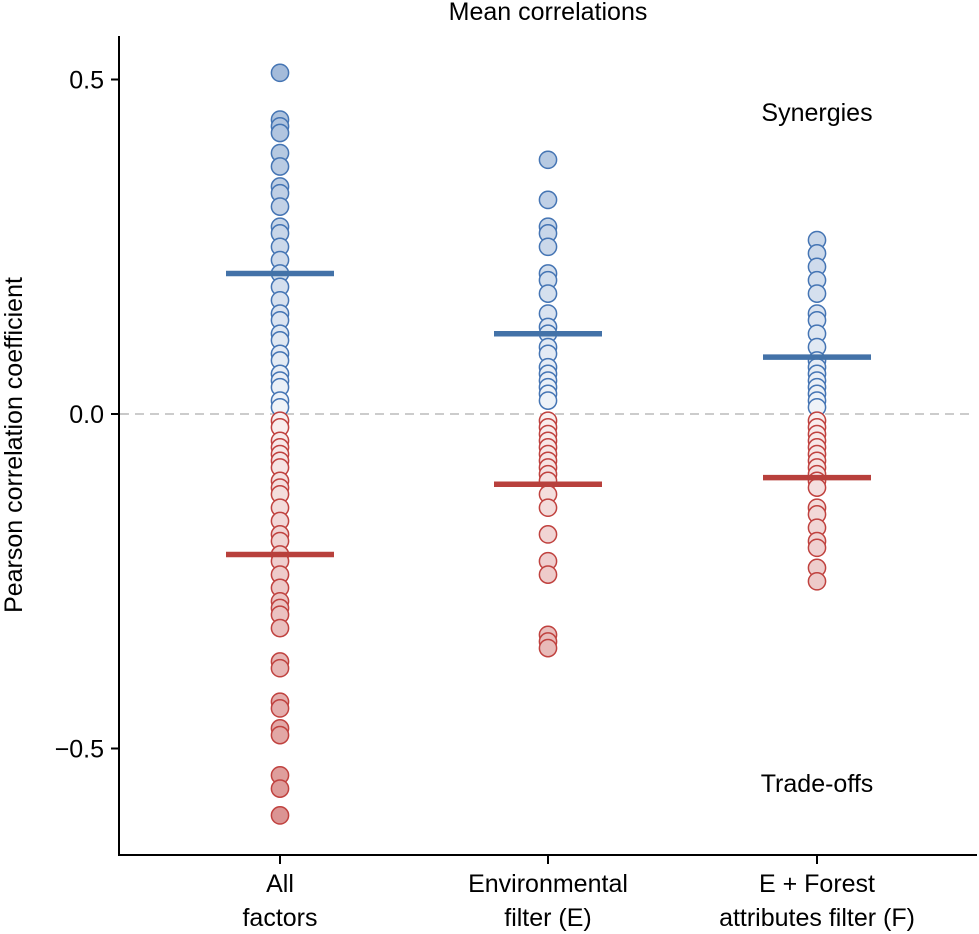  Describe the element at coordinates (14, 445) in the screenshot. I see `y-axis-label: Pearson correlation coefficient` at that location.